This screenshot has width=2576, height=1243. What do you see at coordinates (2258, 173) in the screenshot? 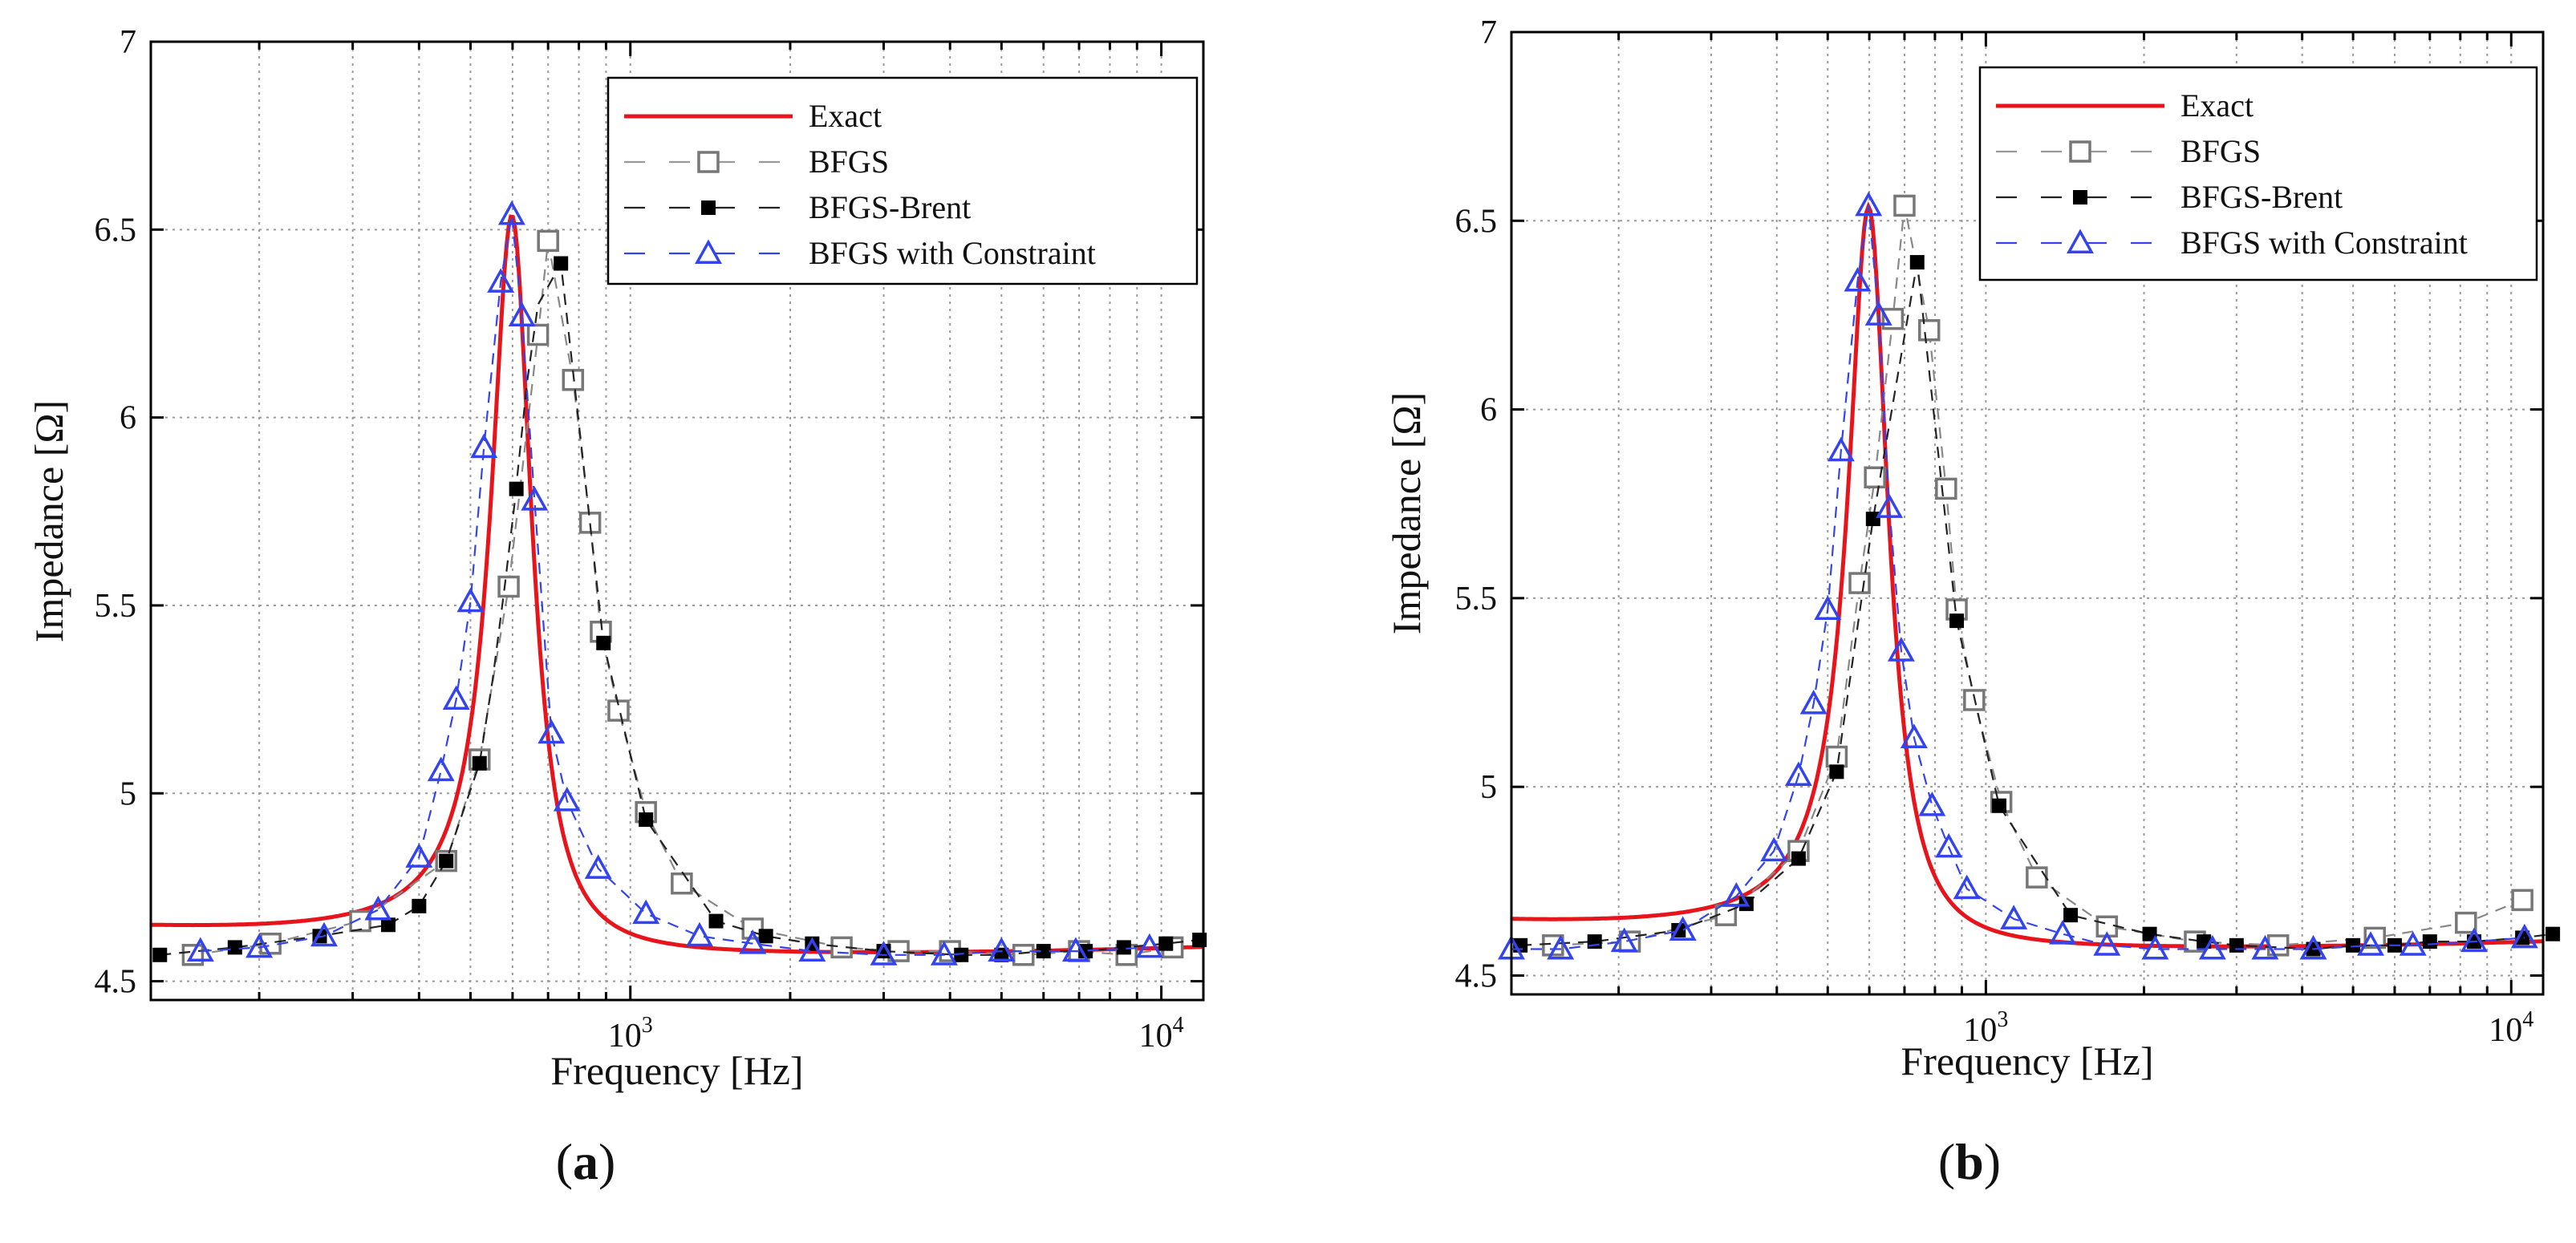
I see `legend-b: Exact BFGS BFGS-Brent BFGS with Constraint` at bounding box center [2258, 173].